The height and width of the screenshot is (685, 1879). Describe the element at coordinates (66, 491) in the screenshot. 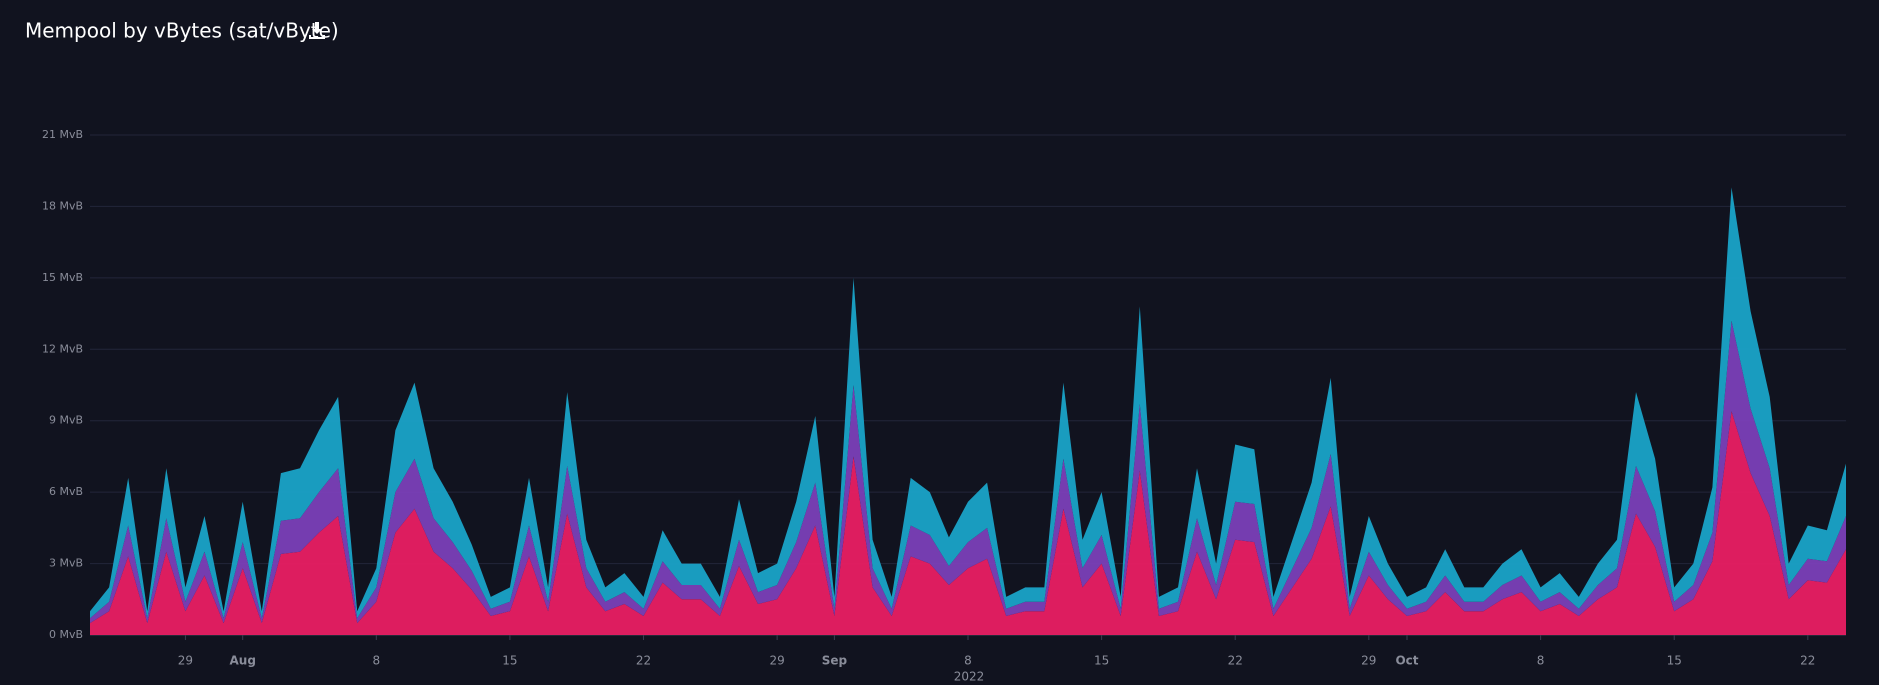

I see `y-tick-label: 6 MvB` at that location.